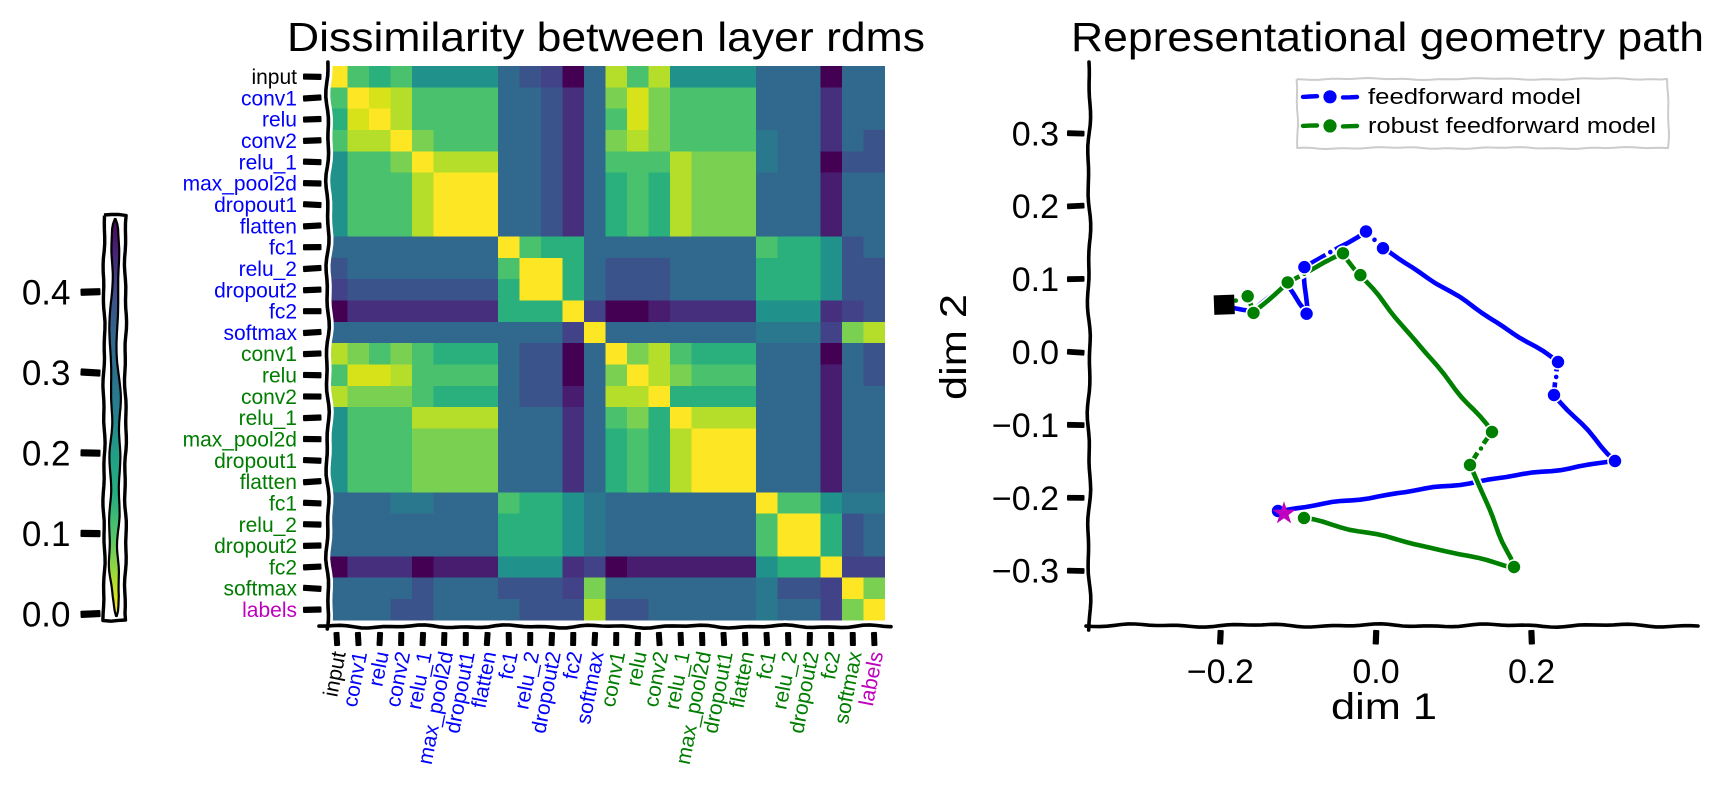 The height and width of the screenshot is (797, 1718). What do you see at coordinates (1025, 572) in the screenshot?
I see `svg-text: −0.3` at bounding box center [1025, 572].